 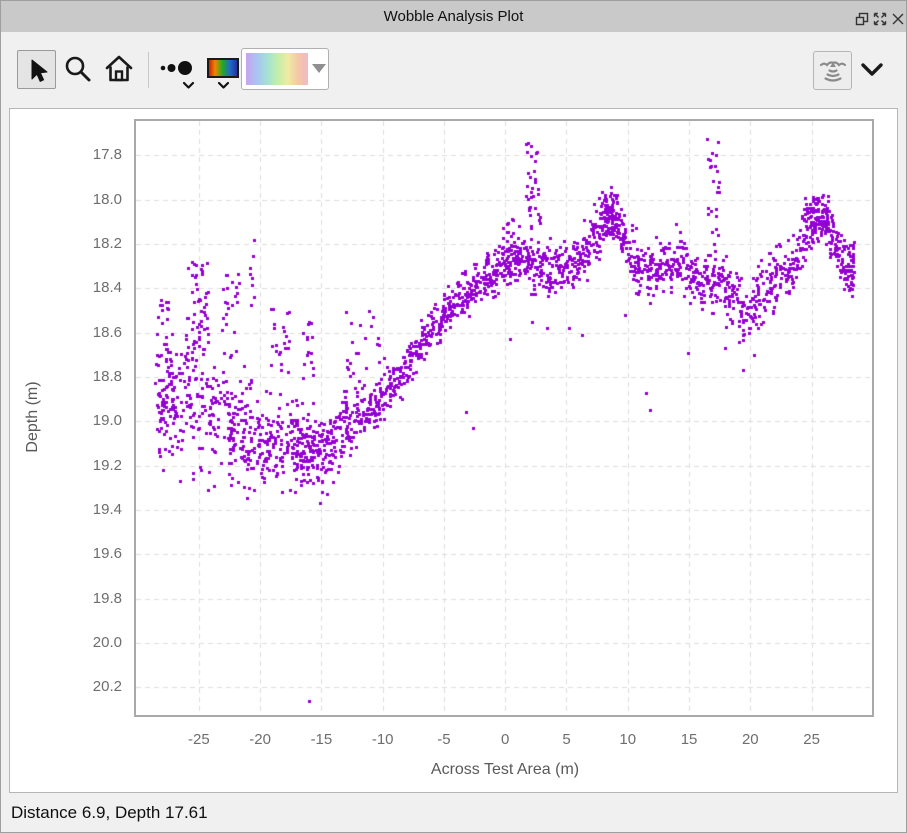 I want to click on dots-size-icon, so click(x=176, y=68).